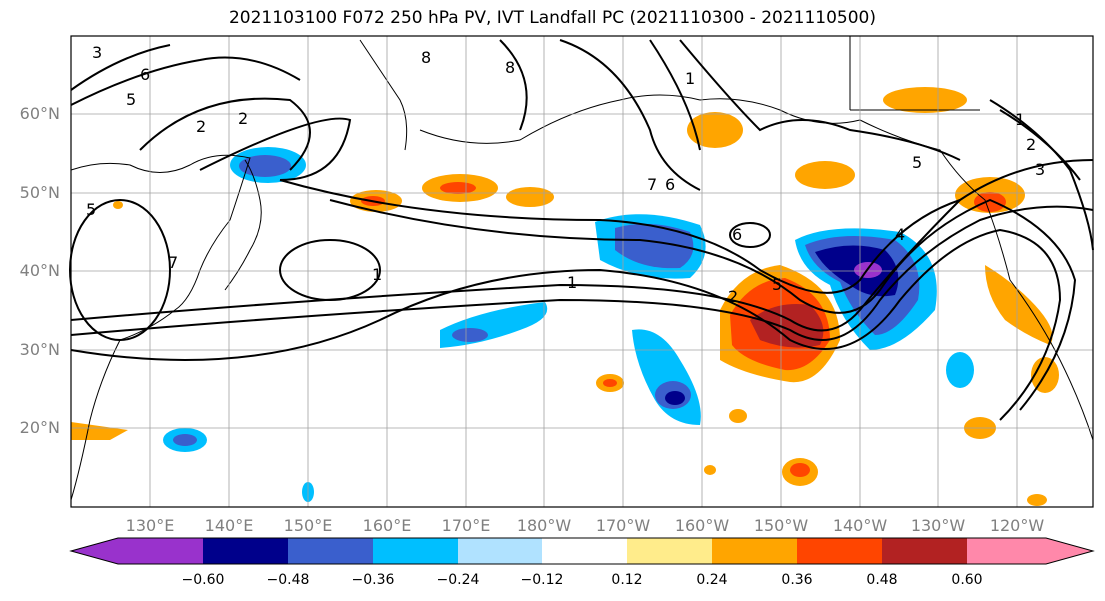 This screenshot has height=601, width=1105. Describe the element at coordinates (466, 525) in the screenshot. I see `lon-label: 170°E` at that location.